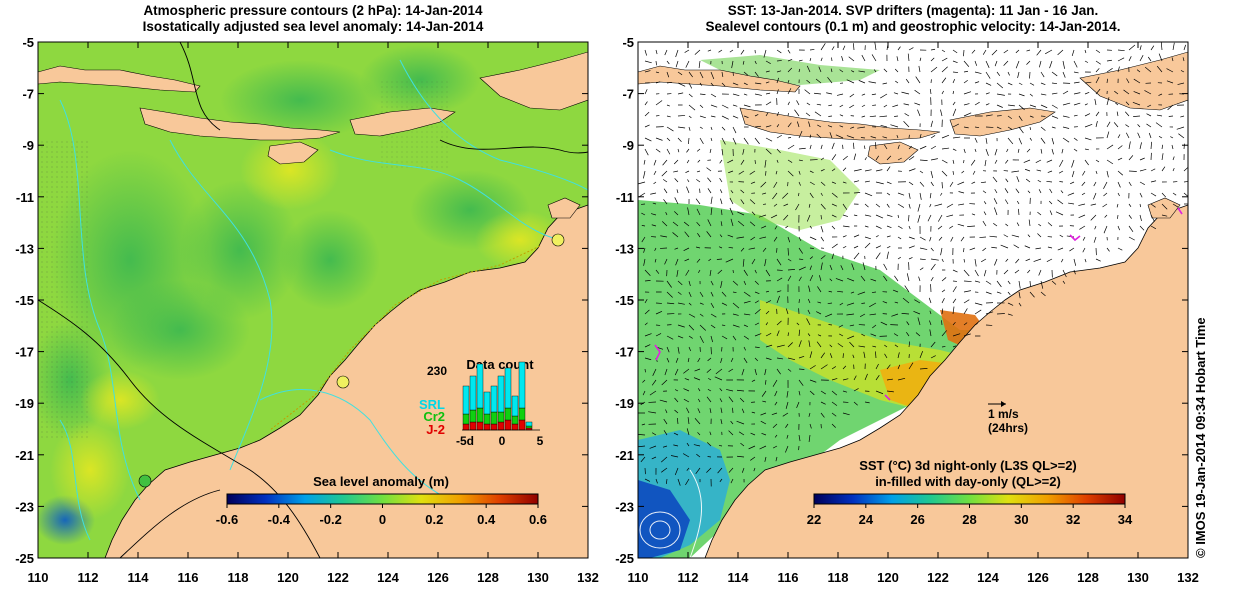  Describe the element at coordinates (1073, 519) in the screenshot. I see `right-colorbar-tick-label: 32` at that location.